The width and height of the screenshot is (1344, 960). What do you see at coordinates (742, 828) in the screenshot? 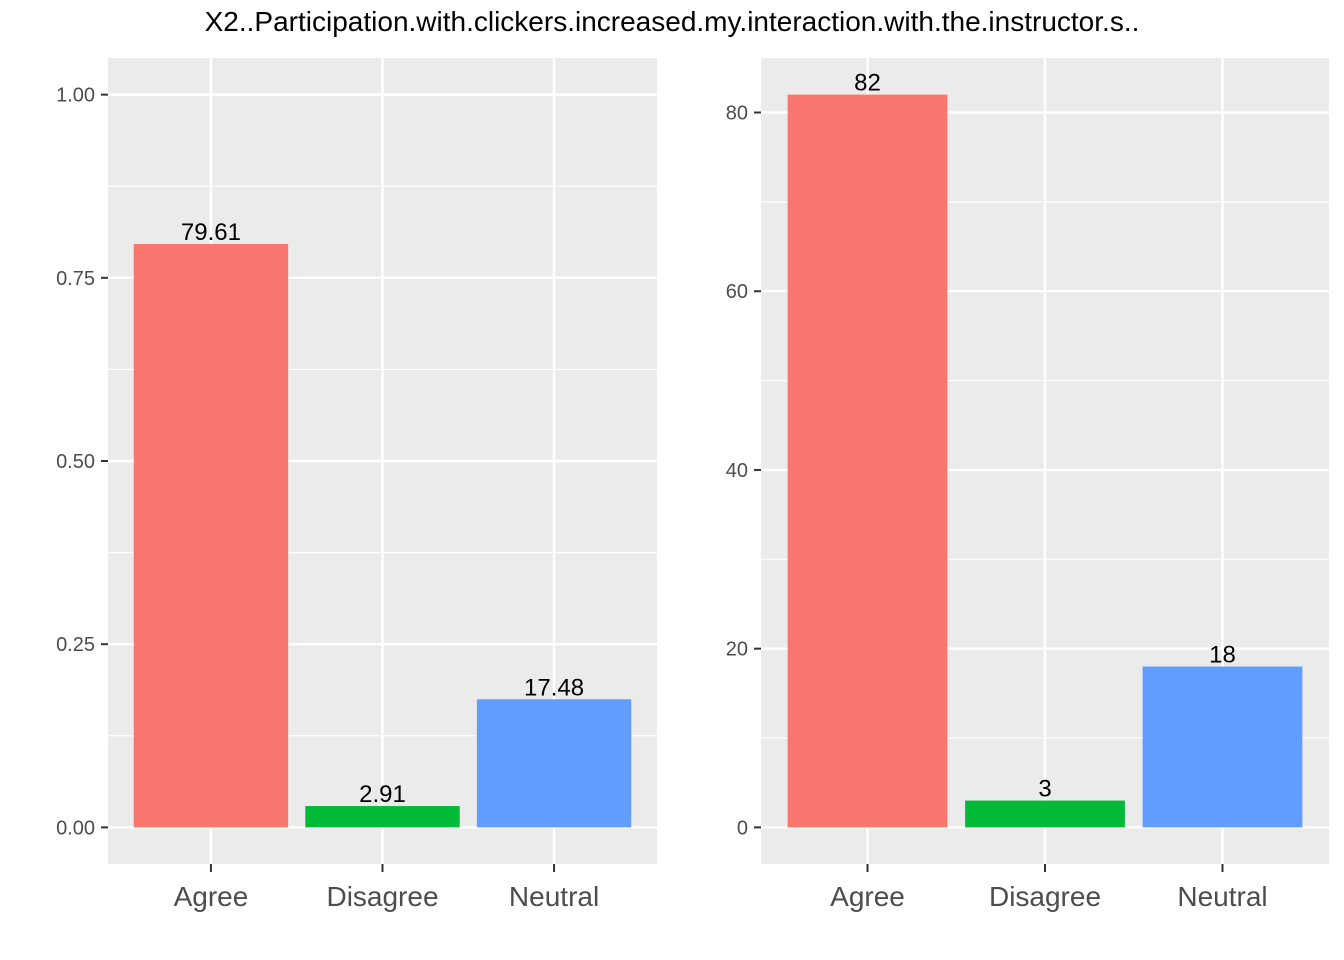
I see `y-tick-label: 0` at bounding box center [742, 828].